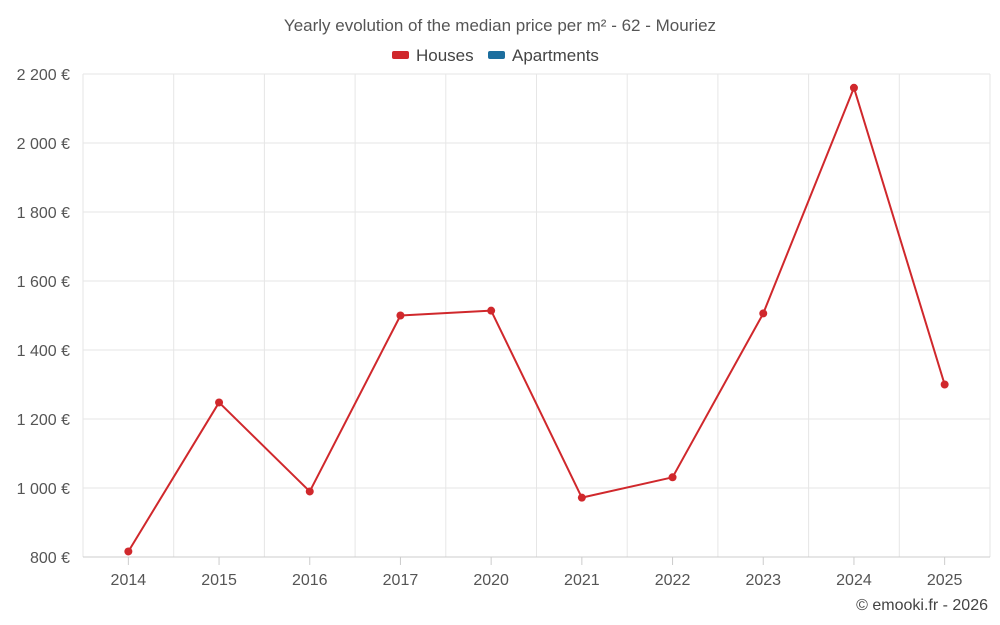  Describe the element at coordinates (129, 580) in the screenshot. I see `x-tick-label: 2014` at that location.